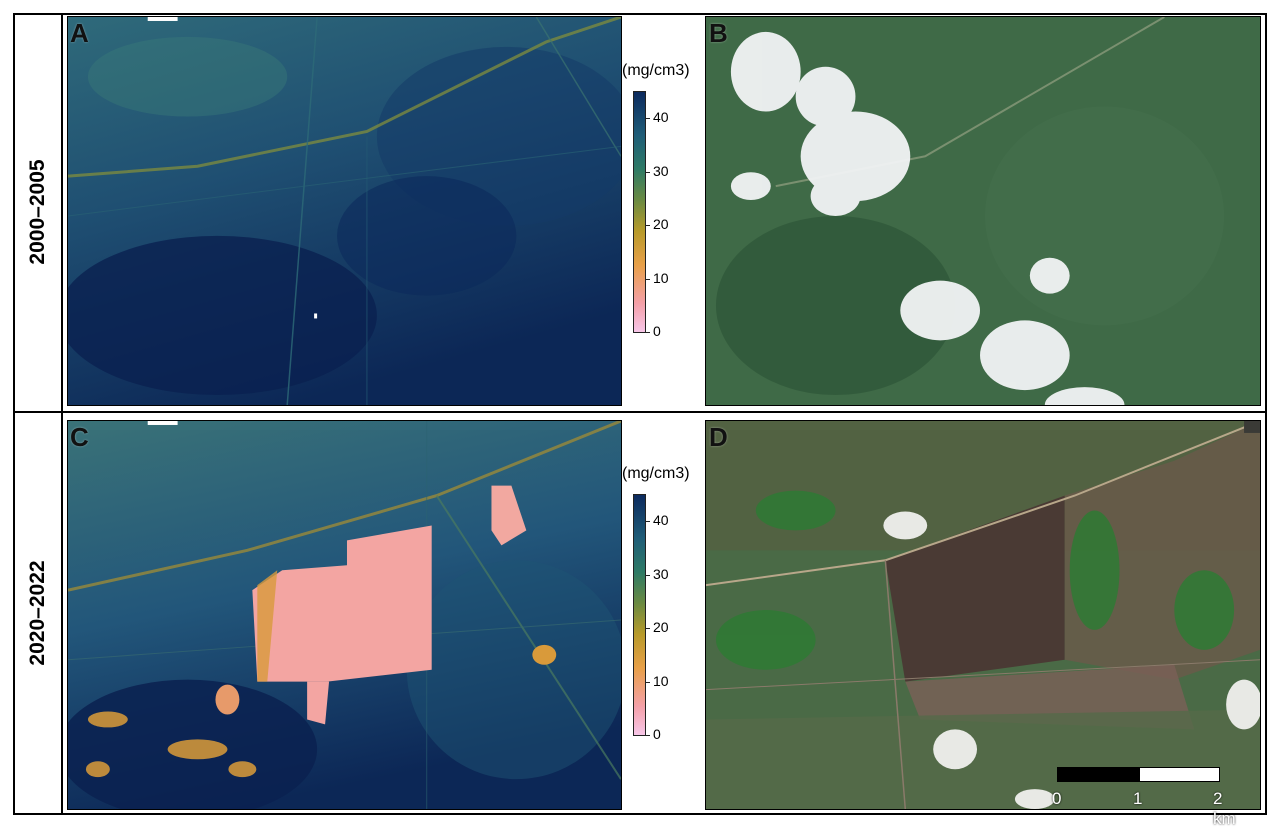  Describe the element at coordinates (37, 613) in the screenshot. I see `row-label-2020-2022: 2020–2022` at that location.